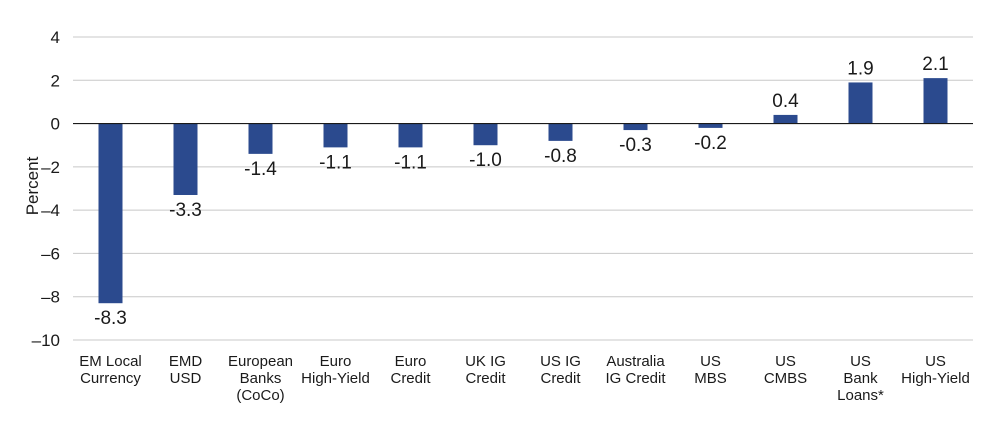  What do you see at coordinates (860, 395) in the screenshot?
I see `category-label: Loans*` at bounding box center [860, 395].